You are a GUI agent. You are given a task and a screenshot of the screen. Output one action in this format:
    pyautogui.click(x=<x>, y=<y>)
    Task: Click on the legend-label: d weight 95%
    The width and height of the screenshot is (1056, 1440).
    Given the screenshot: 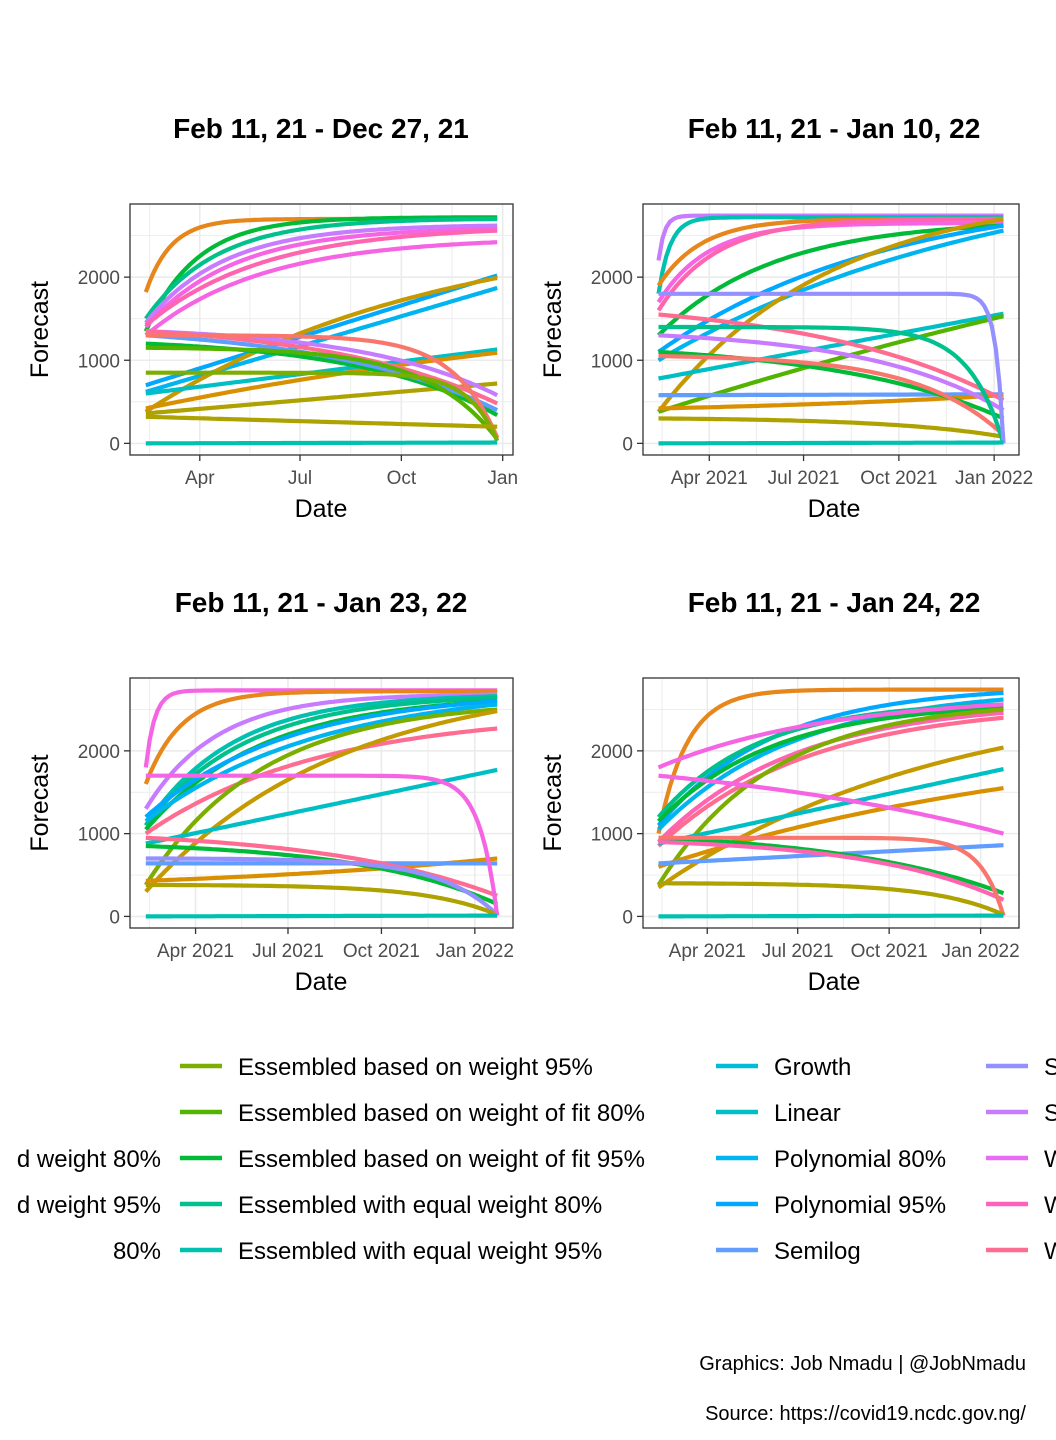 What is the action you would take?
    pyautogui.click(x=89, y=1205)
    